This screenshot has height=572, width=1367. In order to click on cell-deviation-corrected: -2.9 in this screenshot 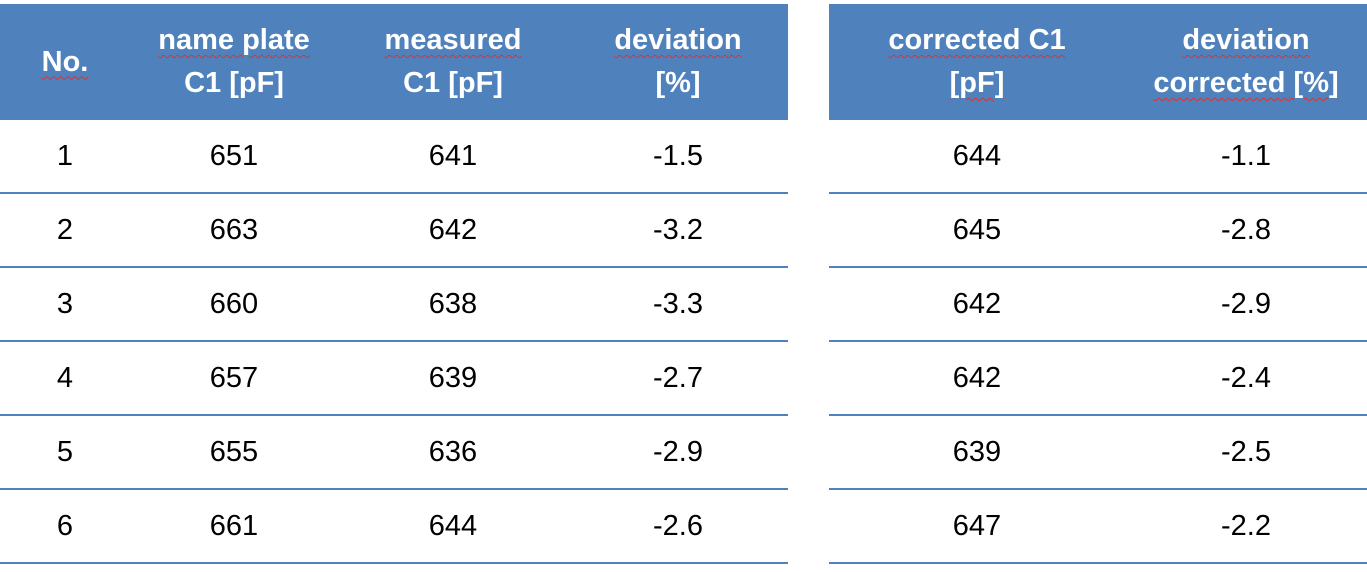, I will do `click(1246, 304)`.